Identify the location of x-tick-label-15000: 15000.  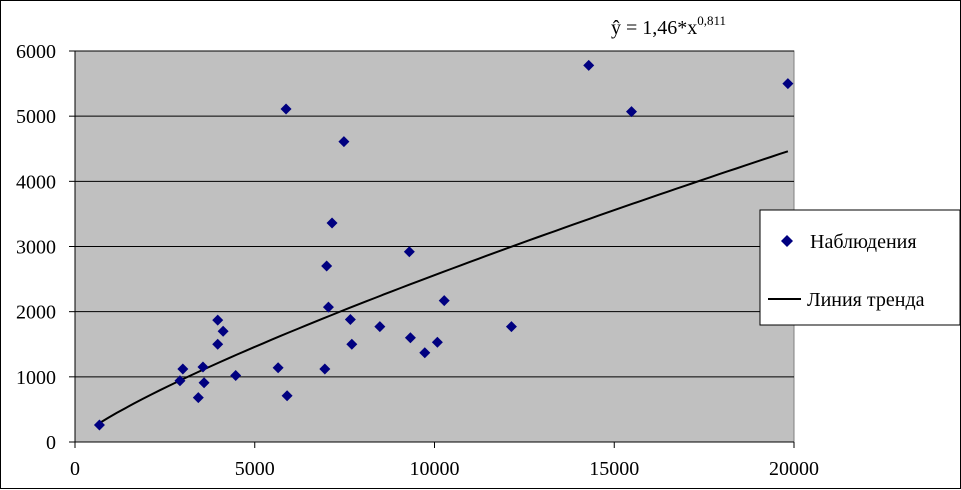
(614, 469).